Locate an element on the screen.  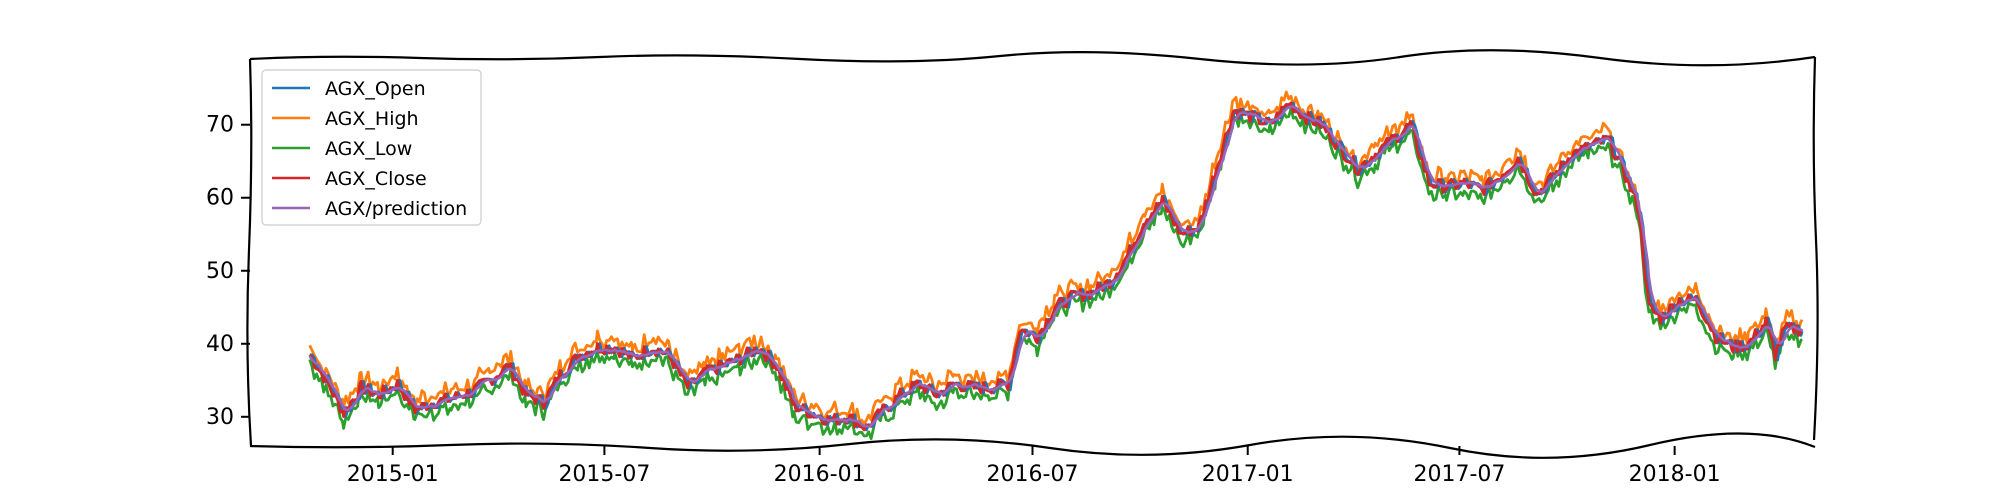
legend-label: AGX_High is located at coordinates (372, 119).